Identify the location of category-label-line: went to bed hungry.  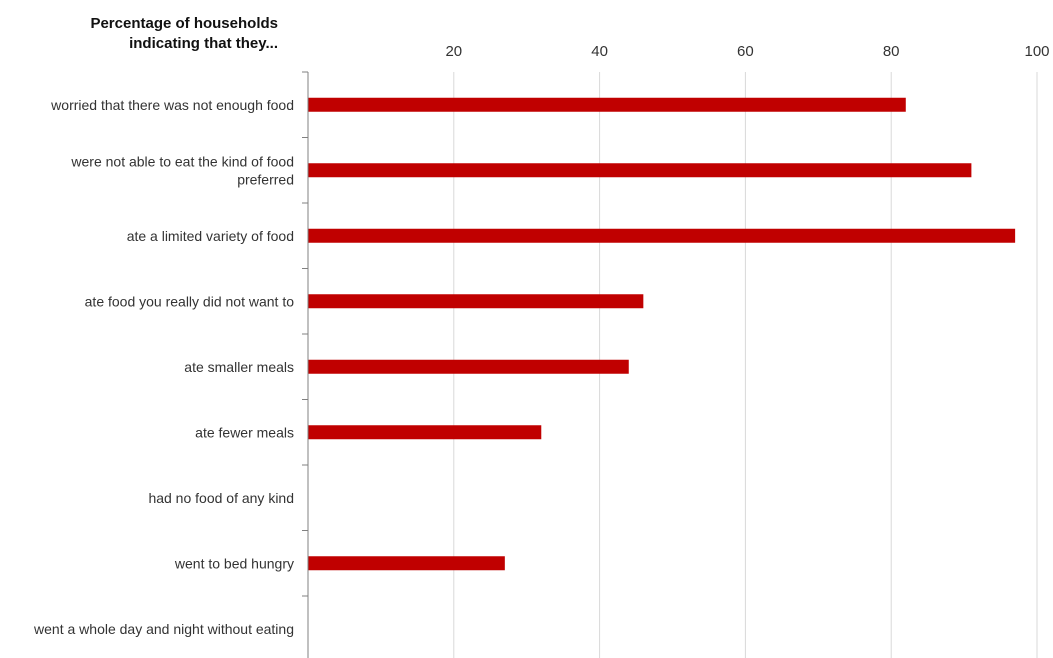
(234, 563).